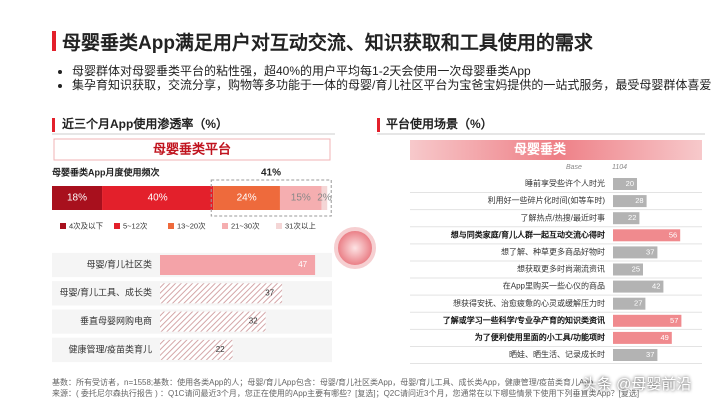 The image size is (720, 405). Describe the element at coordinates (106, 171) in the screenshot. I see `chart-title: 母婴垂类App月度使用频次` at that location.